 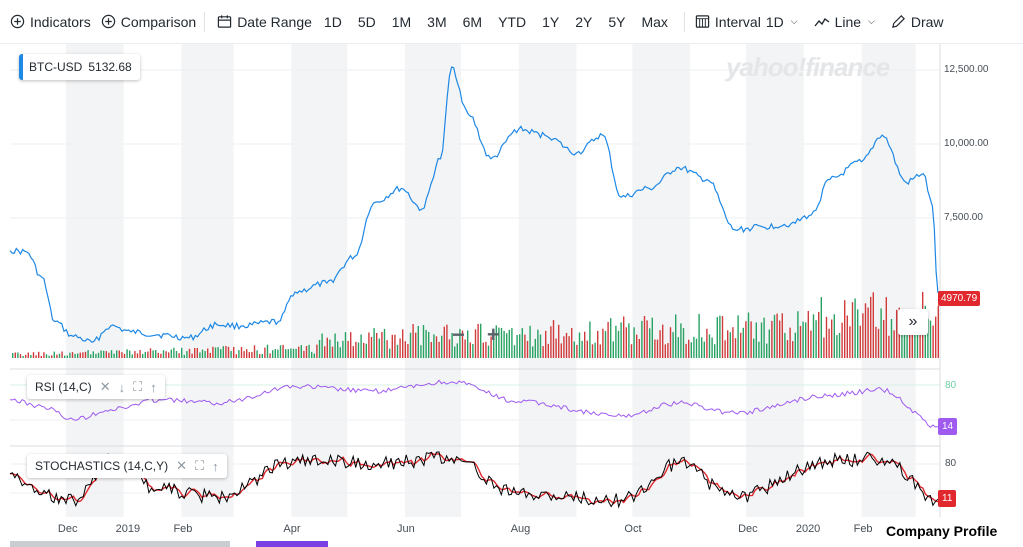 What do you see at coordinates (122, 387) in the screenshot?
I see `arrow-down-icon: ↓` at bounding box center [122, 387].